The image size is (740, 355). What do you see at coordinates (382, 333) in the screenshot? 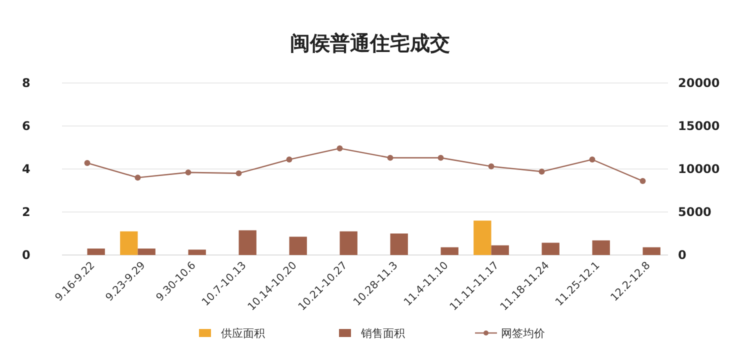
I see `legend-label: 销售面积` at bounding box center [382, 333].